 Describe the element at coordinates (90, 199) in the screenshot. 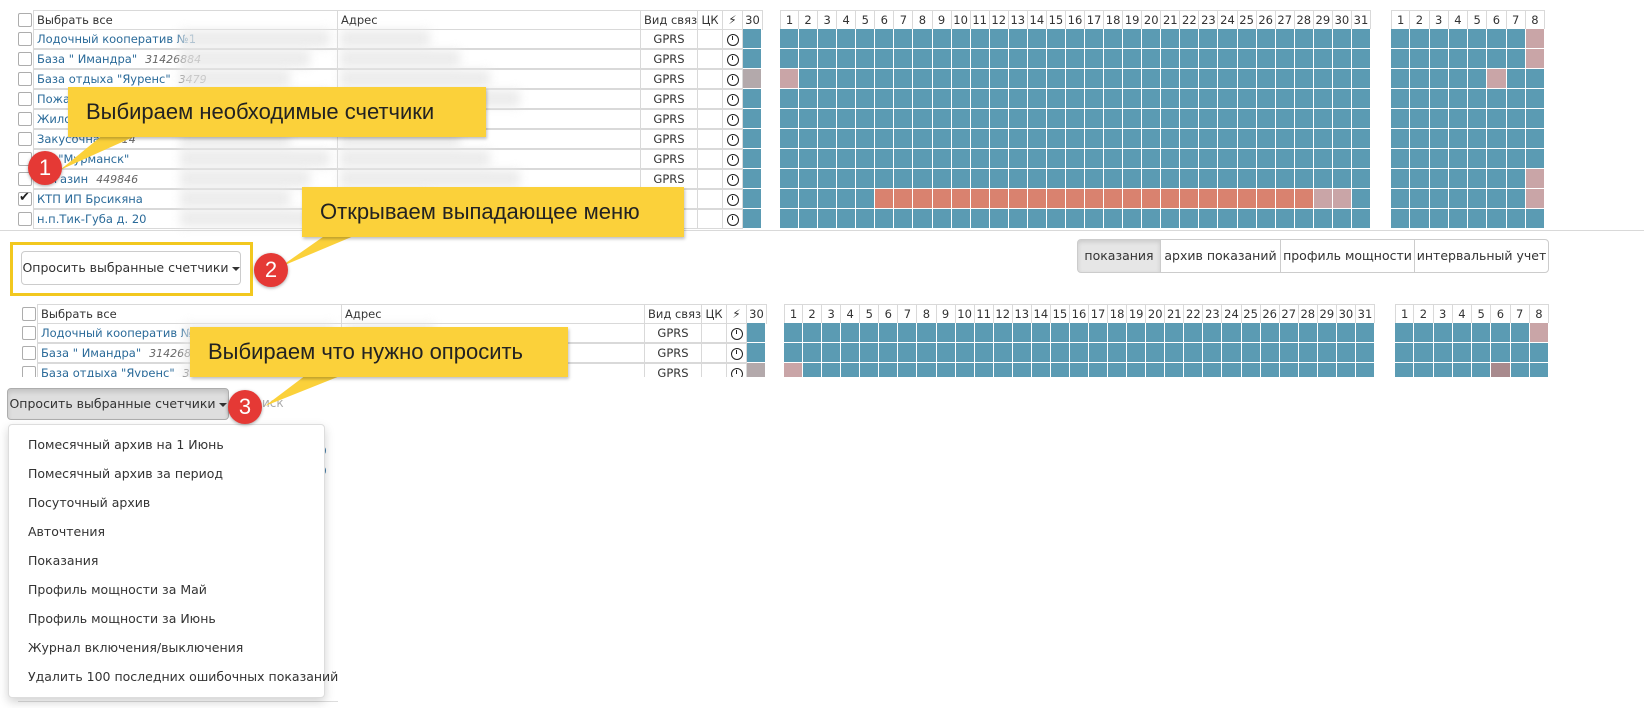

I see `meter-name-link: КТП ИП Брсикяна` at that location.